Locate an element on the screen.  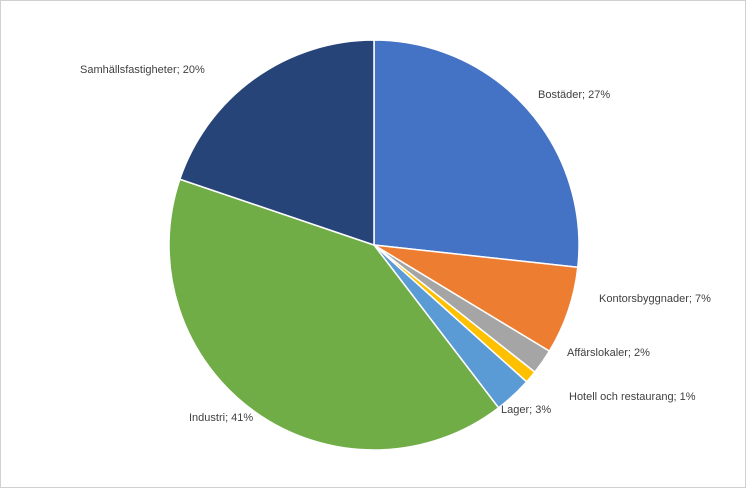
data-label-industri: Industri; 41% is located at coordinates (221, 418).